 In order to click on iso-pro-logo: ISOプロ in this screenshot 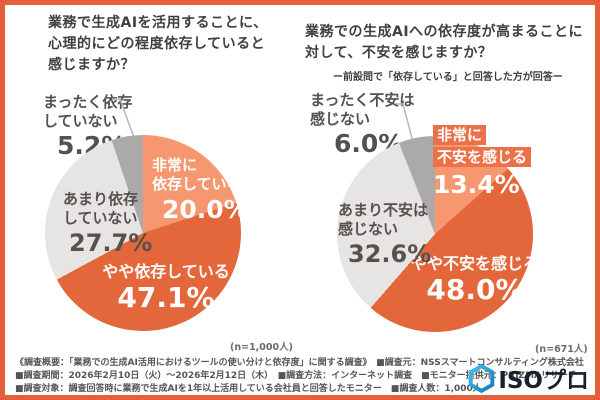, I will do `click(528, 378)`.